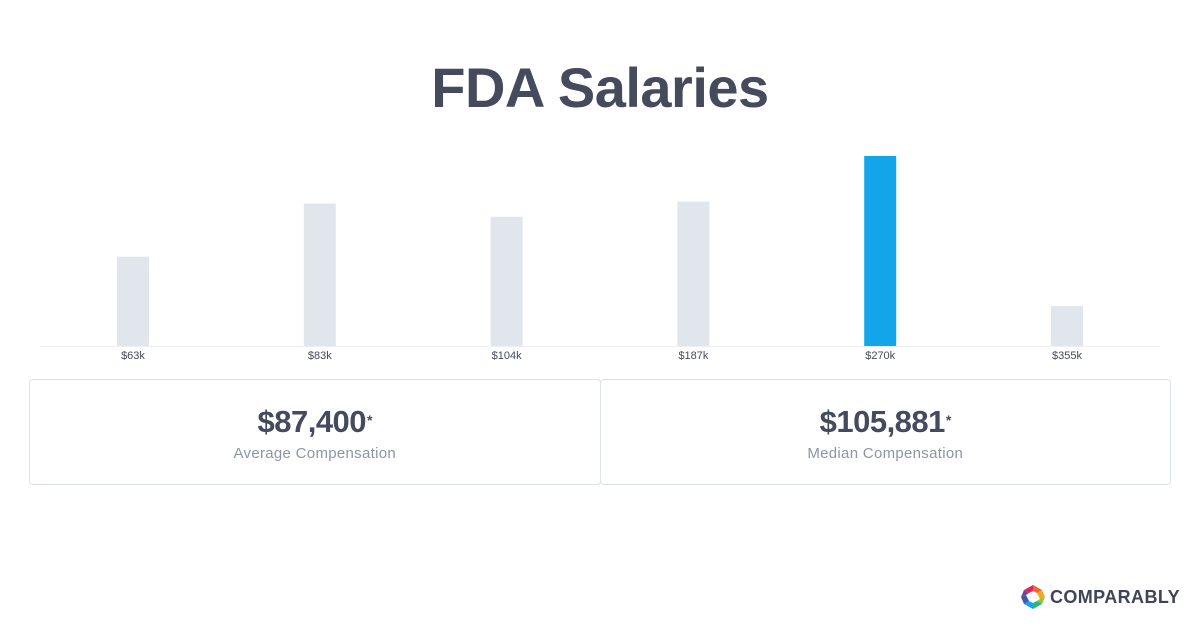 This screenshot has width=1200, height=630. Describe the element at coordinates (885, 453) in the screenshot. I see `median-compensation-label: Median Compensation` at that location.